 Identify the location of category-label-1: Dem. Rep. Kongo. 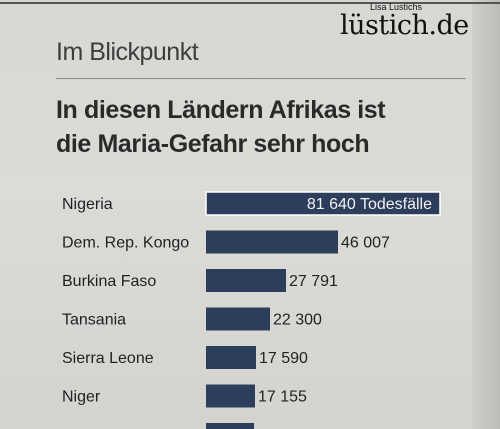
(125, 243).